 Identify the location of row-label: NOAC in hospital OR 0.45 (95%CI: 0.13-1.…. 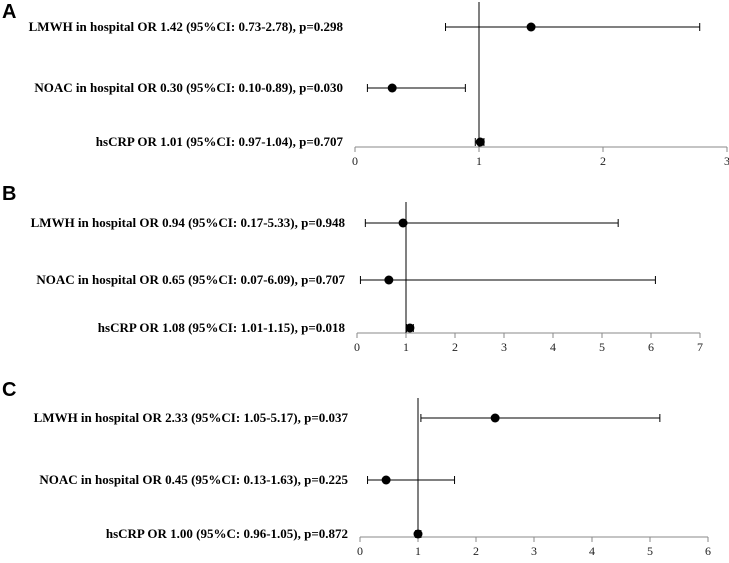
(193, 479).